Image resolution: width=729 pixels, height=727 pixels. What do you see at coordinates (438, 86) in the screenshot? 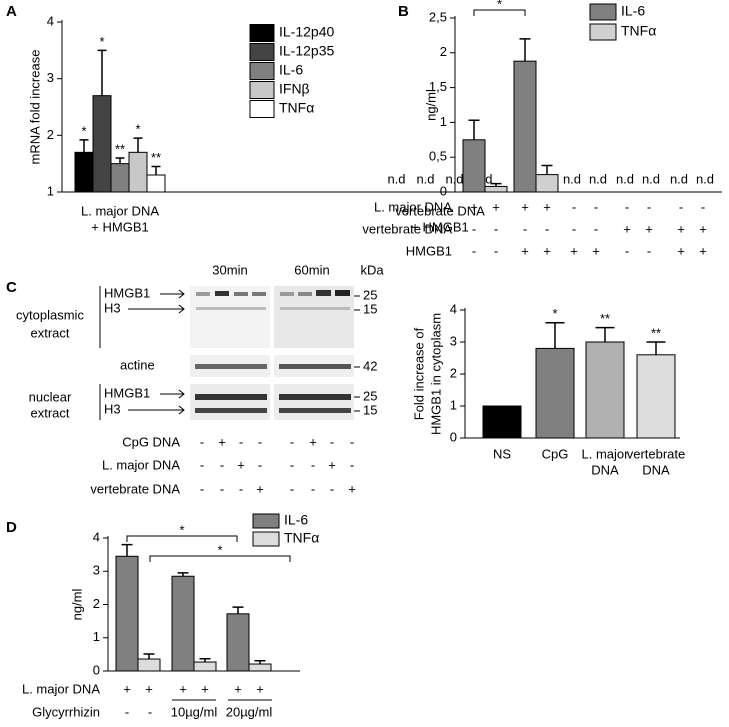
I see `y-tick-label: 1,5` at bounding box center [438, 86].